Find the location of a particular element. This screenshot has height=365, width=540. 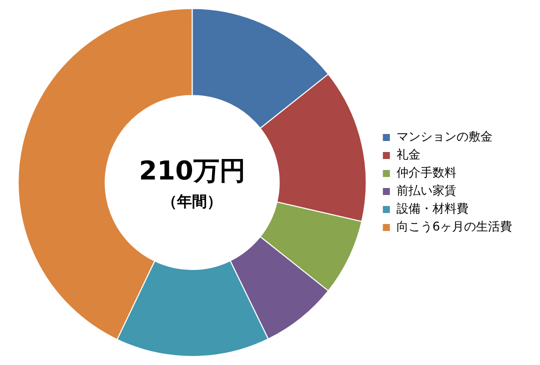

legend-label: 向こう6ヶ月の生活費 is located at coordinates (454, 227).